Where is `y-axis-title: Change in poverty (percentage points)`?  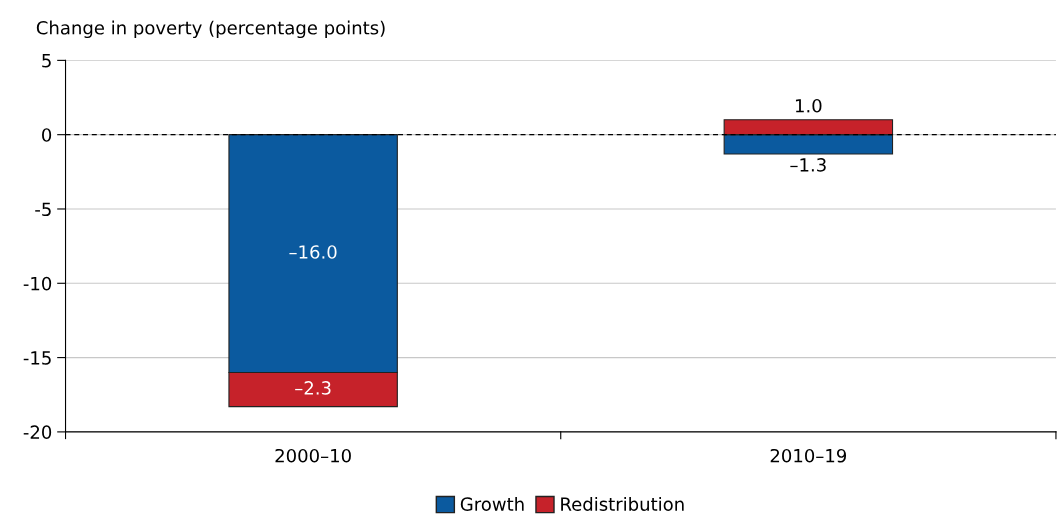
y-axis-title: Change in poverty (percentage points) is located at coordinates (210, 29).